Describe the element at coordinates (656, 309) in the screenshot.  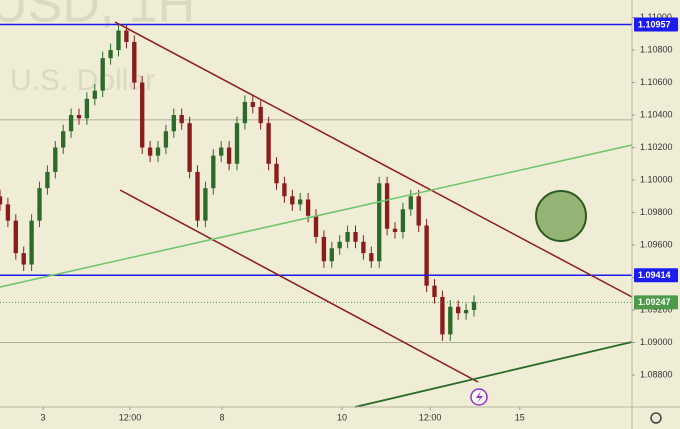
I see `y-tick-label: 1.09200` at that location.